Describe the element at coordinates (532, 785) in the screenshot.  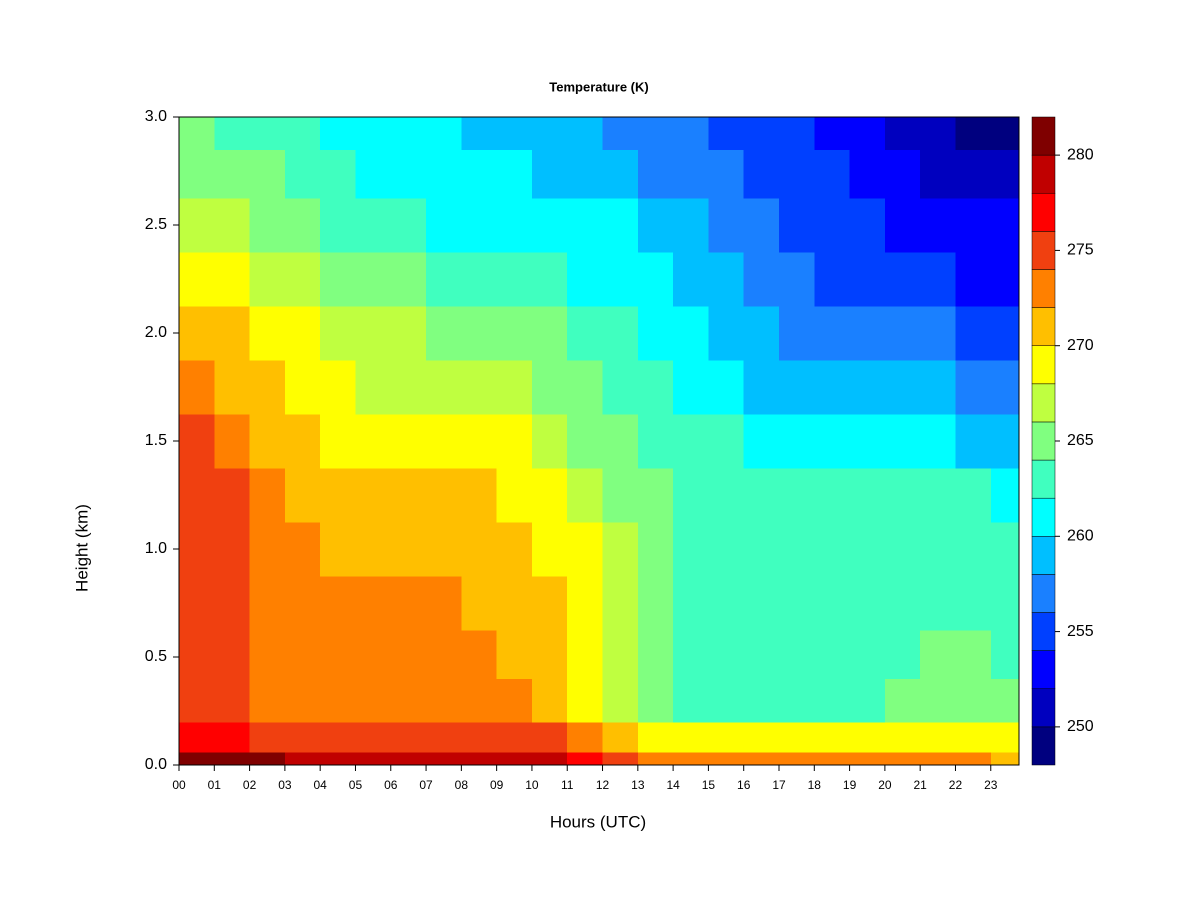
I see `x-tick-label: 10` at that location.